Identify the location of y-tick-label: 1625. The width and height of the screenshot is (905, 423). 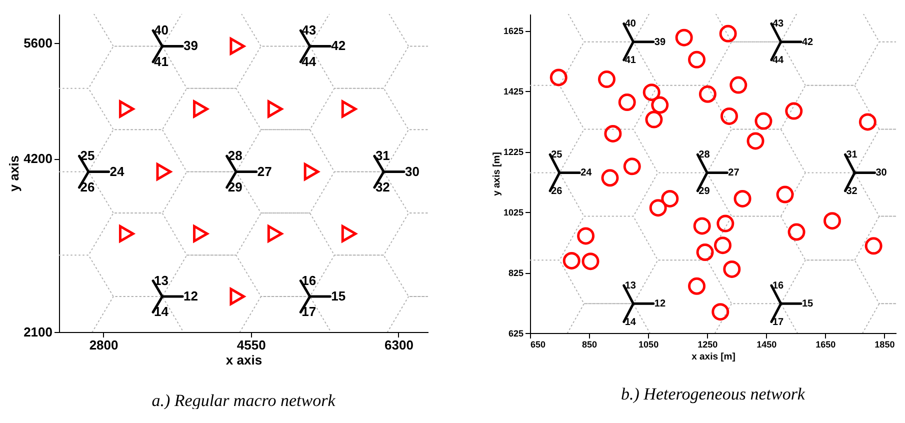
(513, 31).